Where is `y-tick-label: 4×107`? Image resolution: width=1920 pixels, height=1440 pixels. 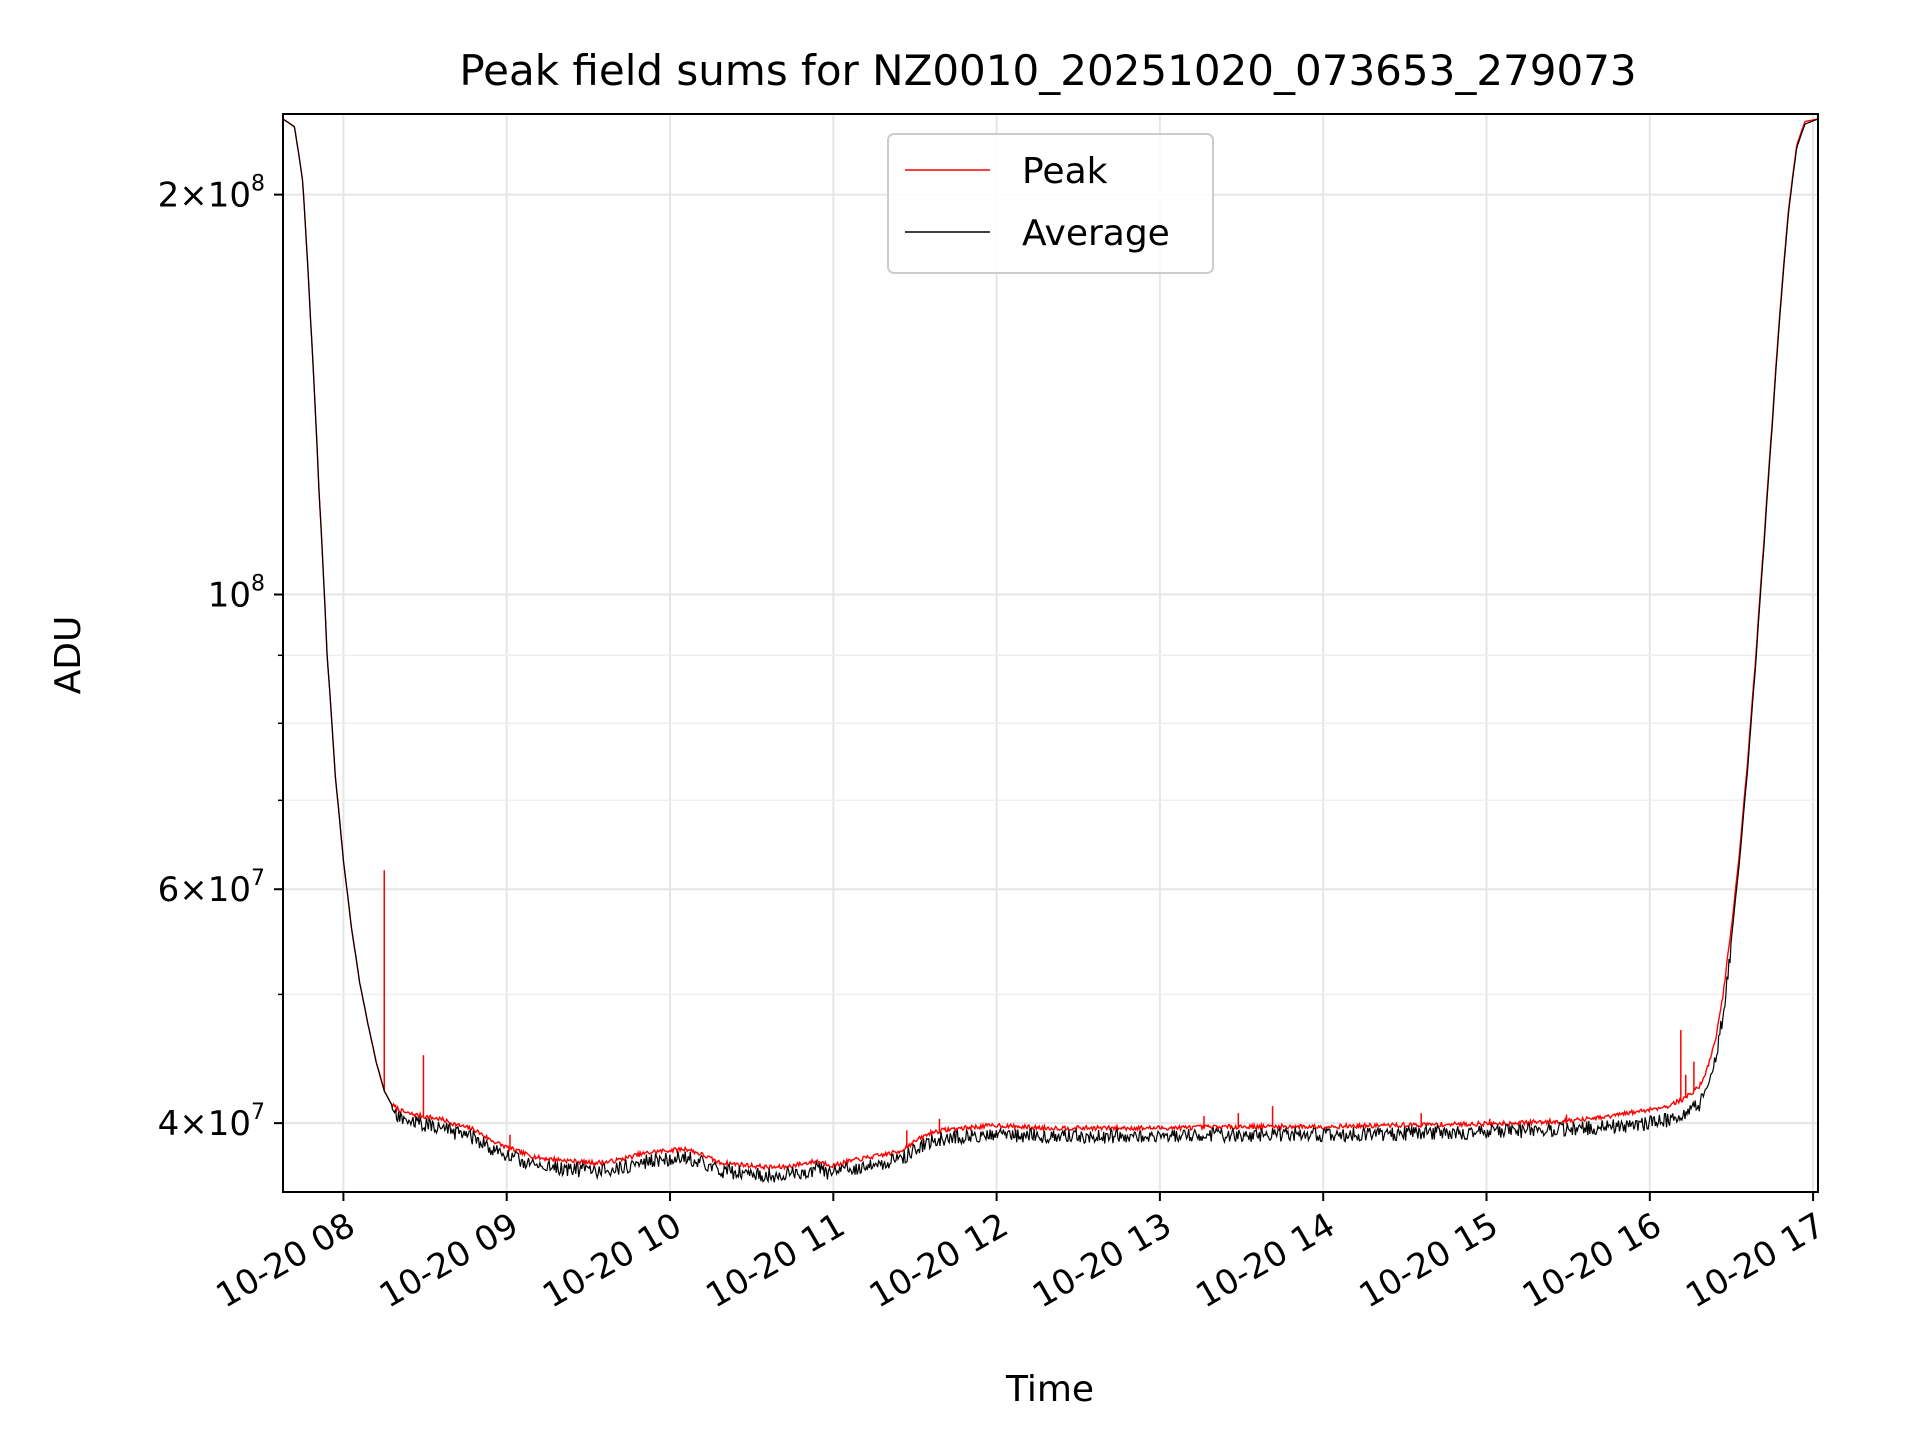
y-tick-label: 4×107 is located at coordinates (211, 1122).